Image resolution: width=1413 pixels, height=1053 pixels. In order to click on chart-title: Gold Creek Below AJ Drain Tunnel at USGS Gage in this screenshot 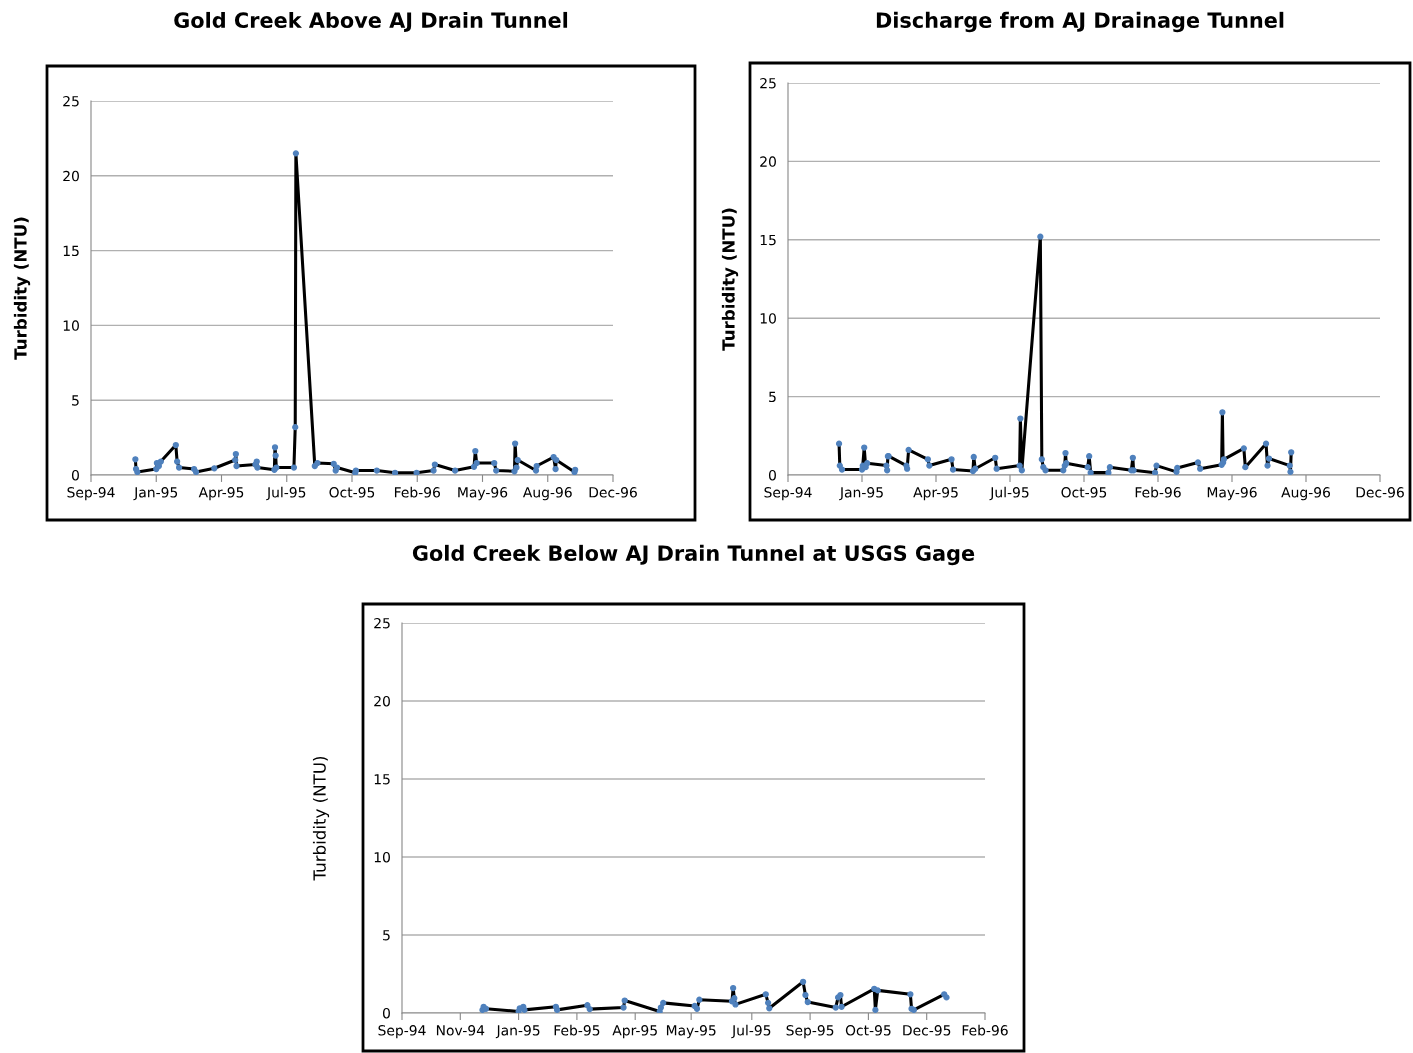, I will do `click(693, 555)`.